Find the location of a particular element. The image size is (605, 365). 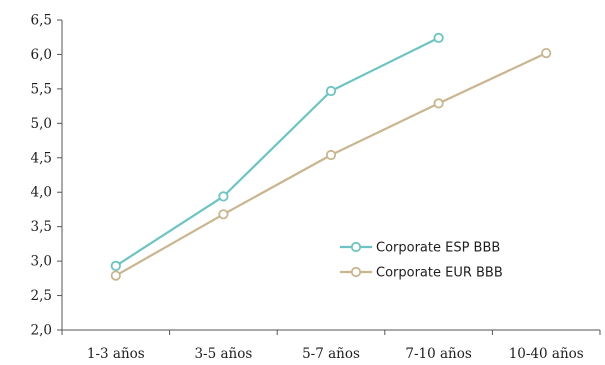

y-tick-label: 3,0 is located at coordinates (41, 262).